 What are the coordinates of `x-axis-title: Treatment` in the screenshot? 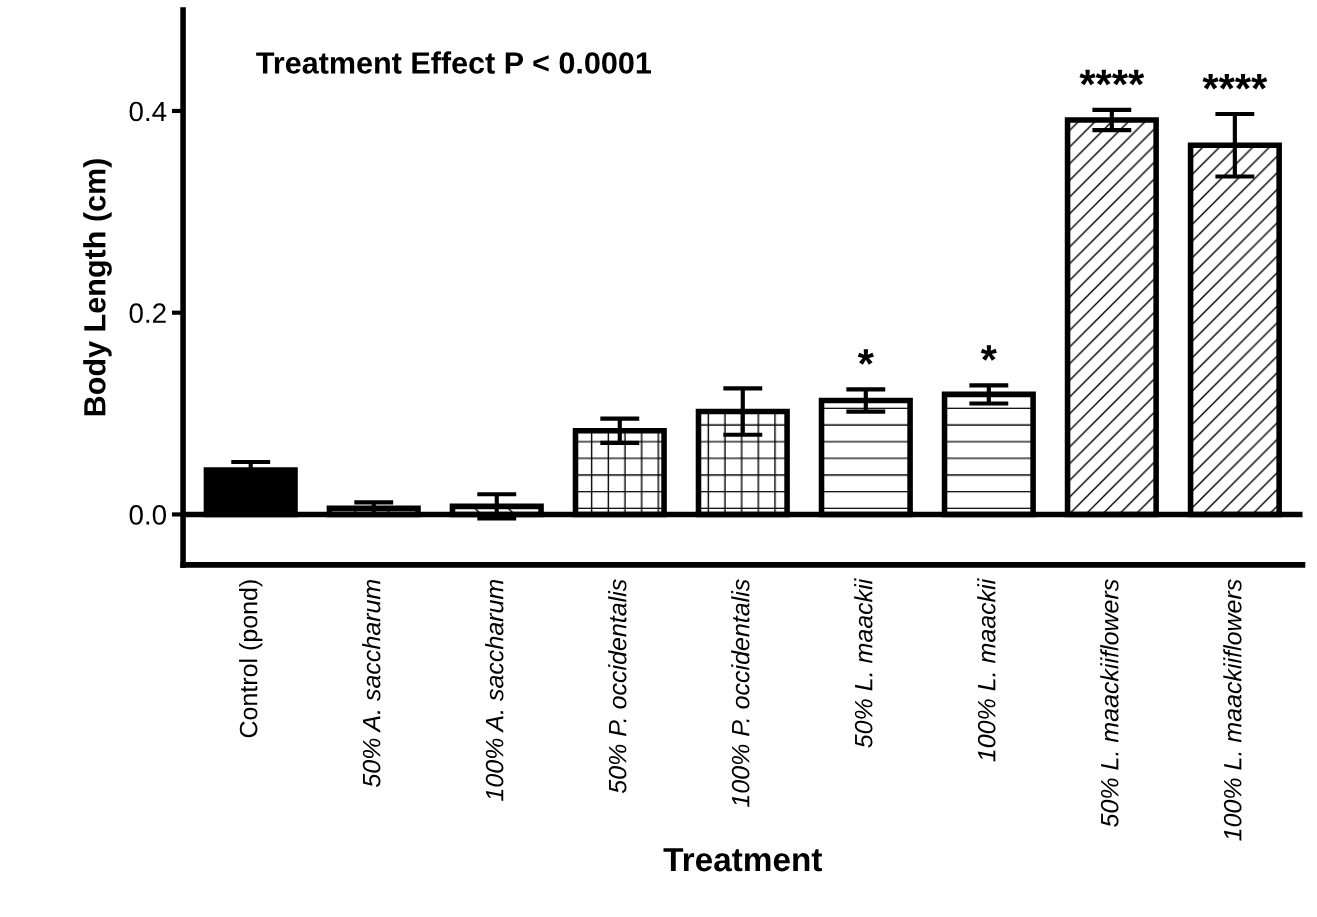 It's located at (743, 860).